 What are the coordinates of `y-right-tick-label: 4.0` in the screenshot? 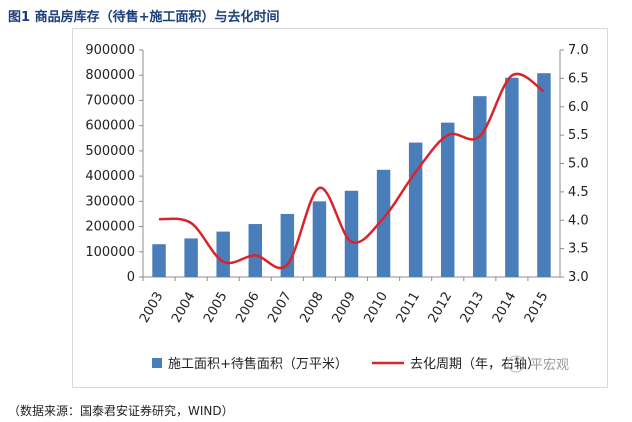 It's located at (578, 220).